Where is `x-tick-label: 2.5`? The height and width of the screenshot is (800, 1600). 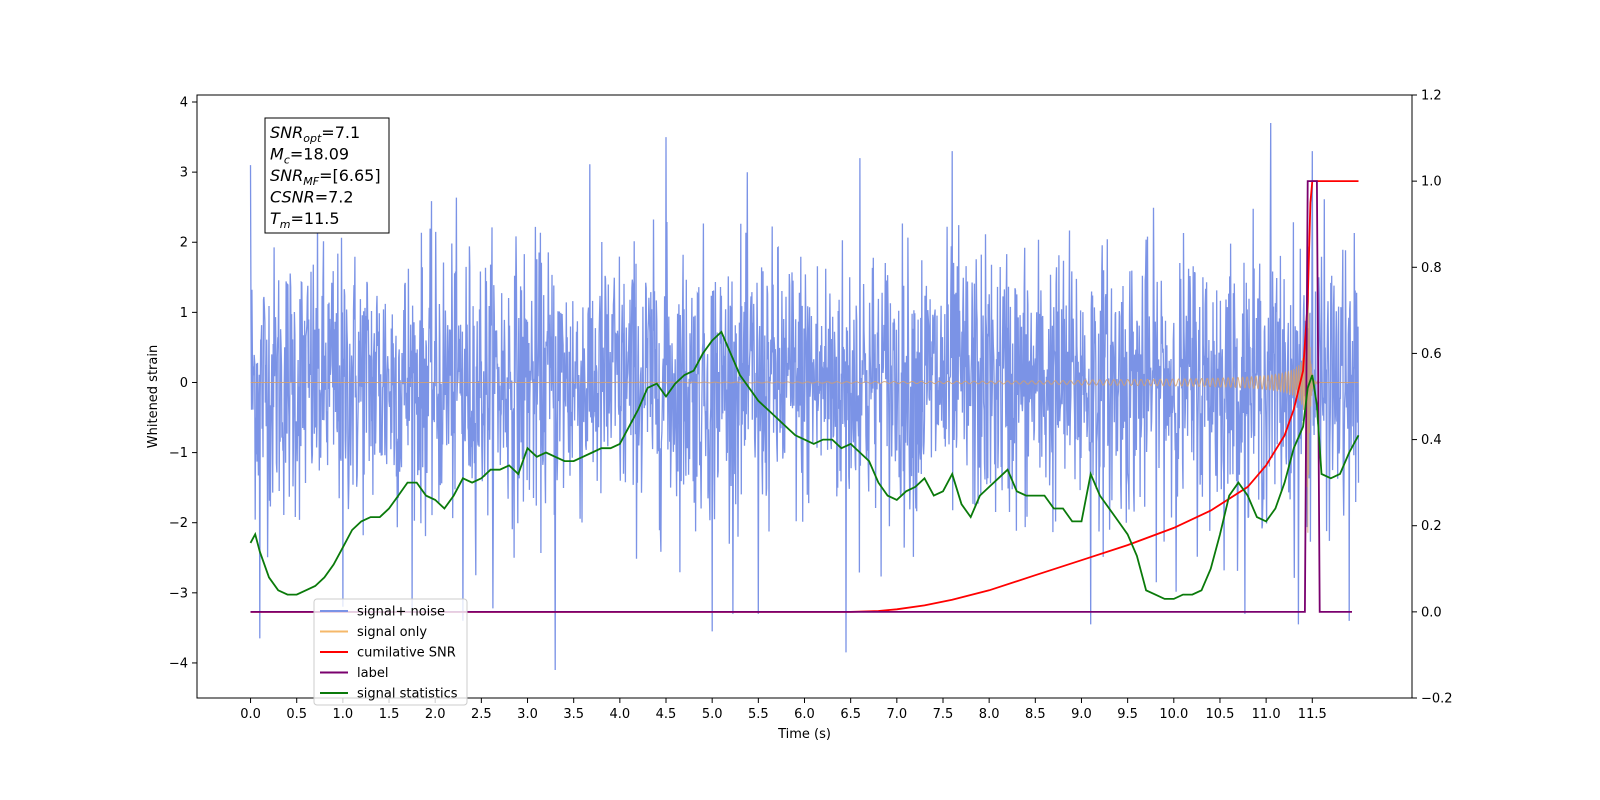
x-tick-label: 2.5 is located at coordinates (481, 714).